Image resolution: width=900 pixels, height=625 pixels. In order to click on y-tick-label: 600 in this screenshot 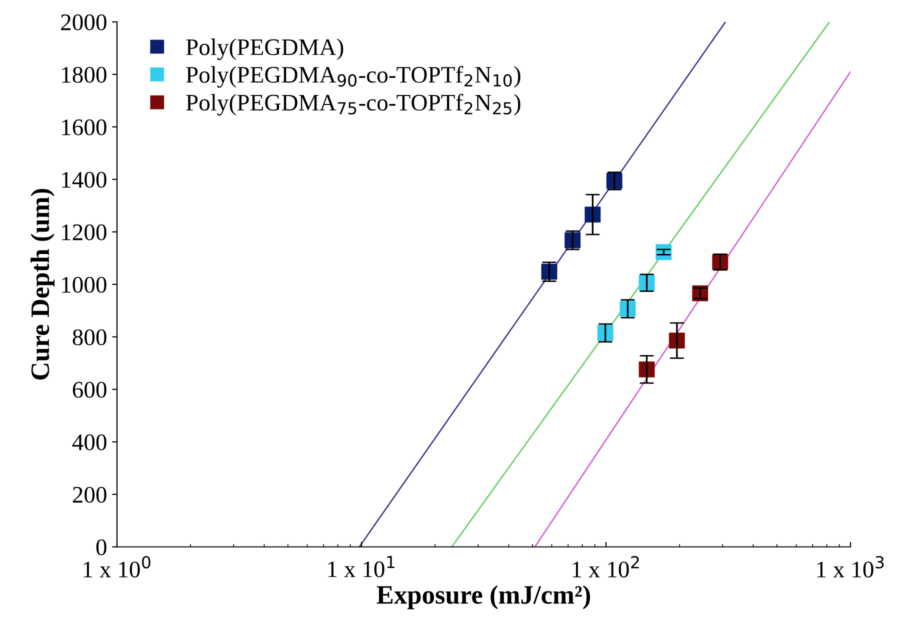, I will do `click(89, 390)`.